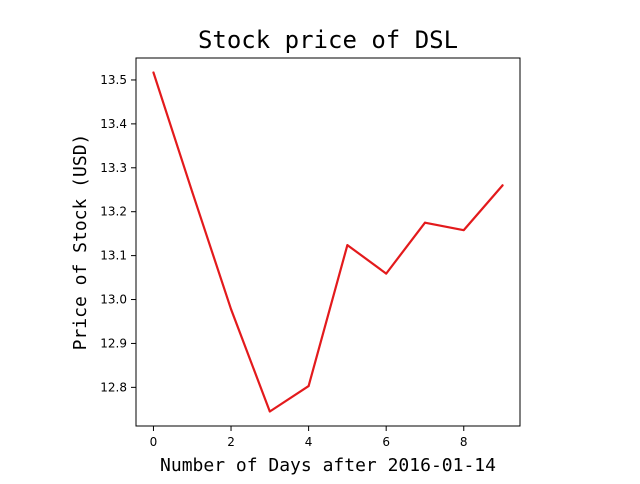  What do you see at coordinates (113, 168) in the screenshot?
I see `y-tick-label: 13.3` at bounding box center [113, 168].